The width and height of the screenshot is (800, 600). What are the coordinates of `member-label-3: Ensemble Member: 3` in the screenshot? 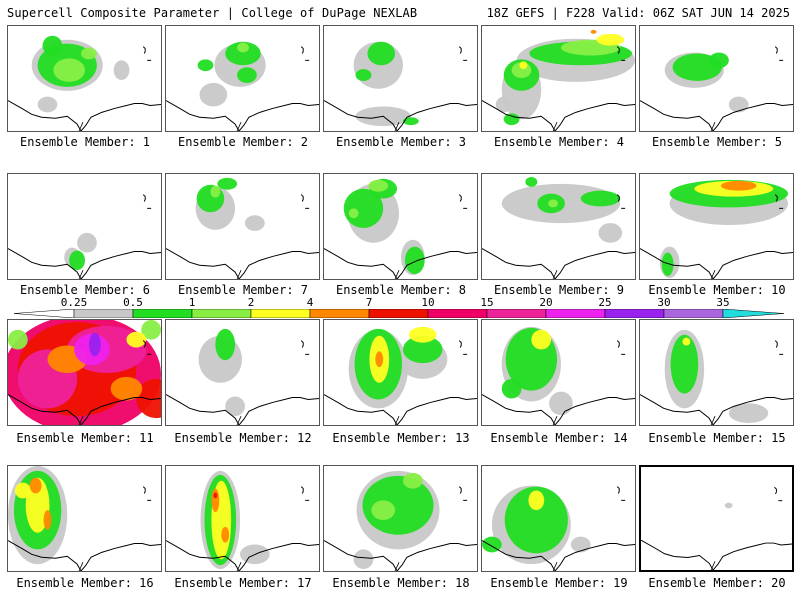 It's located at (401, 142).